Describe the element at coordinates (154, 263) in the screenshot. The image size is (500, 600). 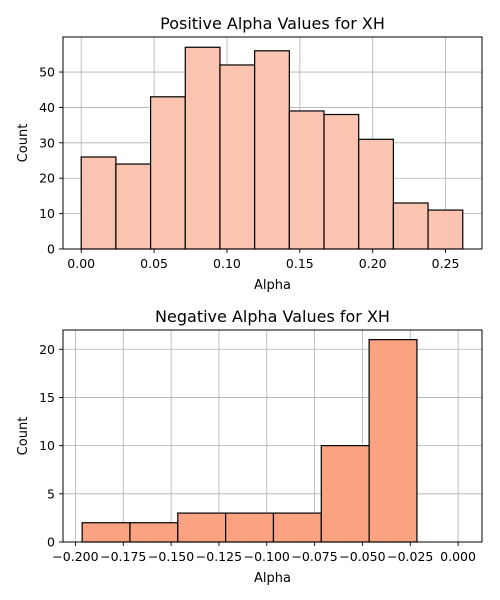
I see `x-tick-label: 0.05` at that location.